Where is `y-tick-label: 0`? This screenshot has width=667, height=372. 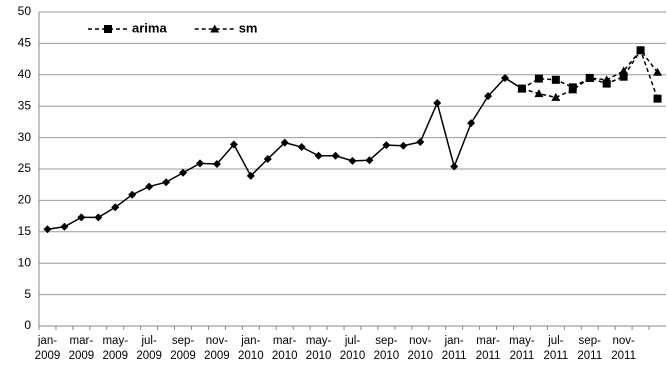 y-tick-label: 0 is located at coordinates (27, 325).